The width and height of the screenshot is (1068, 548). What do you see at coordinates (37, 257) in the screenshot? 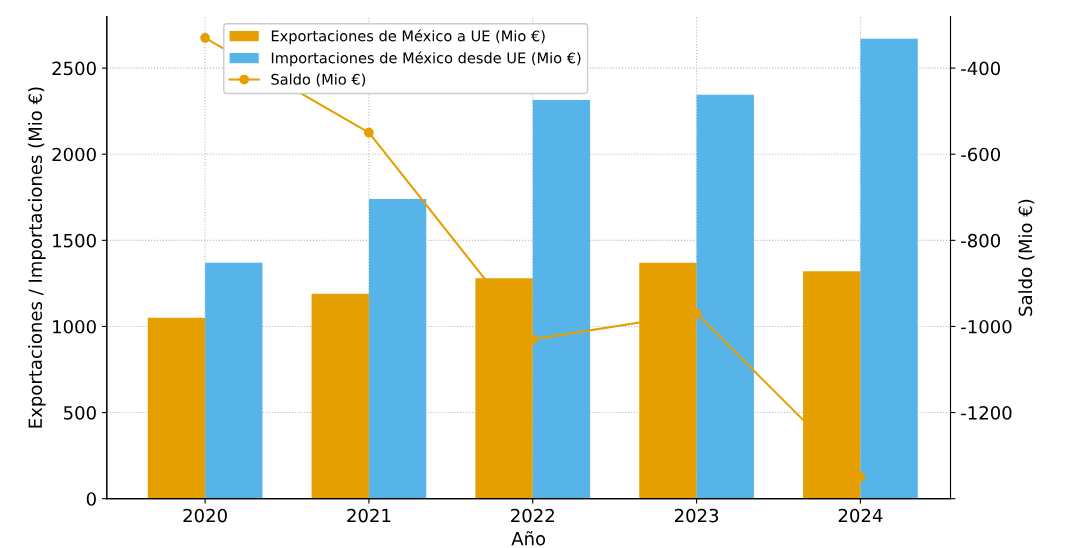
I see `y-axis-title: Exportaciones / Importaciones (Mio €)` at bounding box center [37, 257].